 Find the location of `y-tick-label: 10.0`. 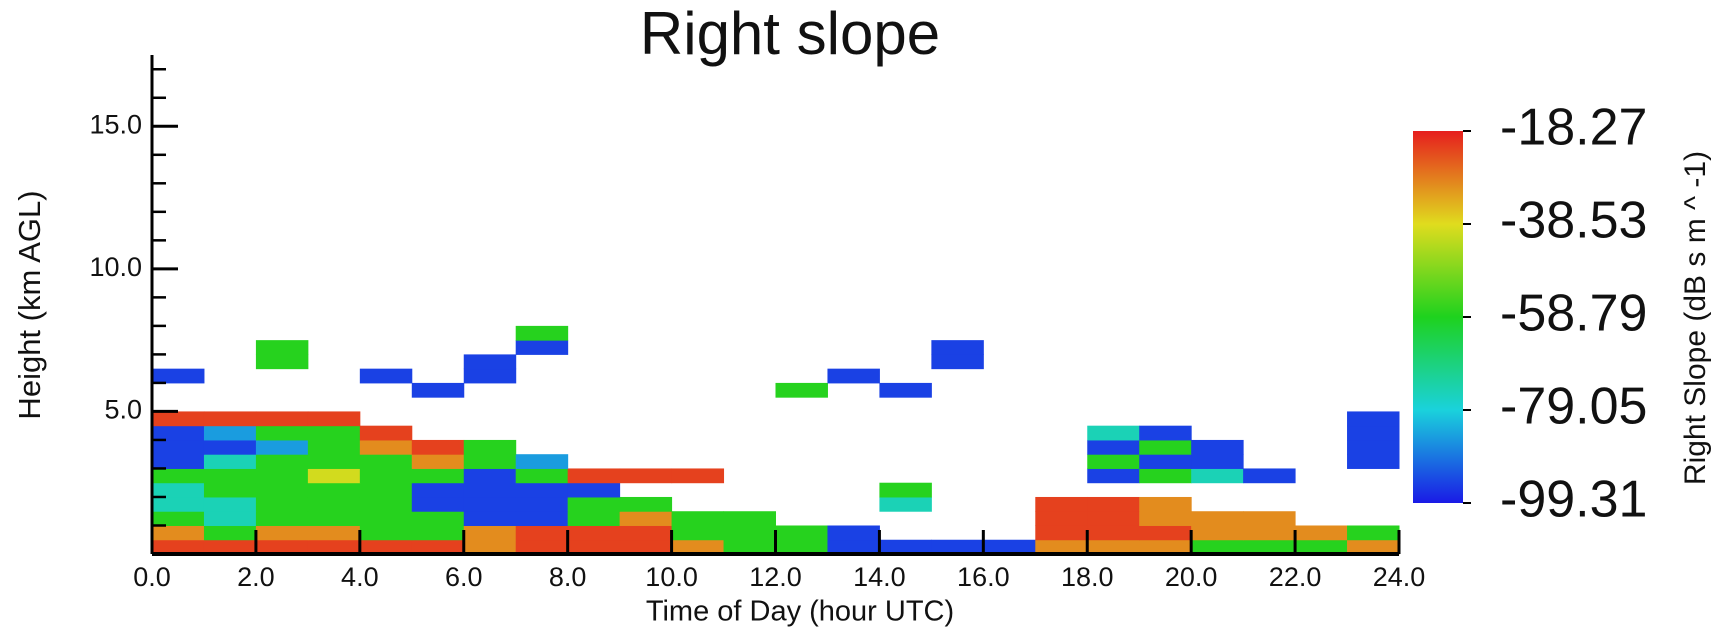

y-tick-label: 10.0 is located at coordinates (115, 267).